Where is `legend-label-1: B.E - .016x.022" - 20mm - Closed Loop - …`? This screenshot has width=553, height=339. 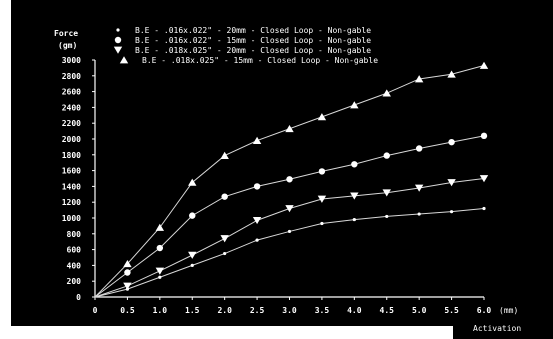 legend-label-1: B.E - .016x.022" - 20mm - Closed Loop - … is located at coordinates (253, 30).